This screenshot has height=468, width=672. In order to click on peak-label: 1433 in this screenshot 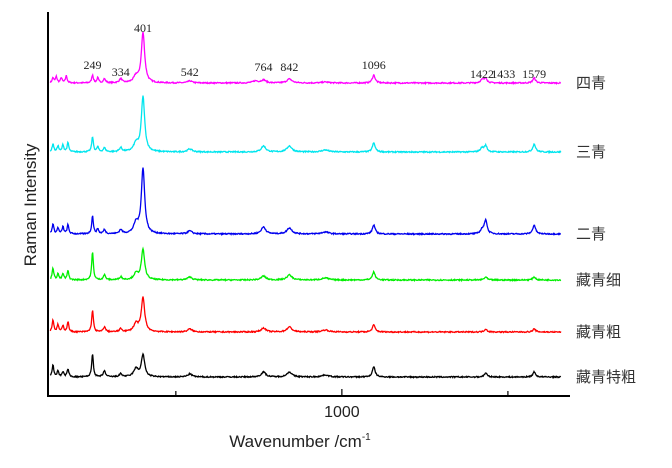, I will do `click(503, 74)`.